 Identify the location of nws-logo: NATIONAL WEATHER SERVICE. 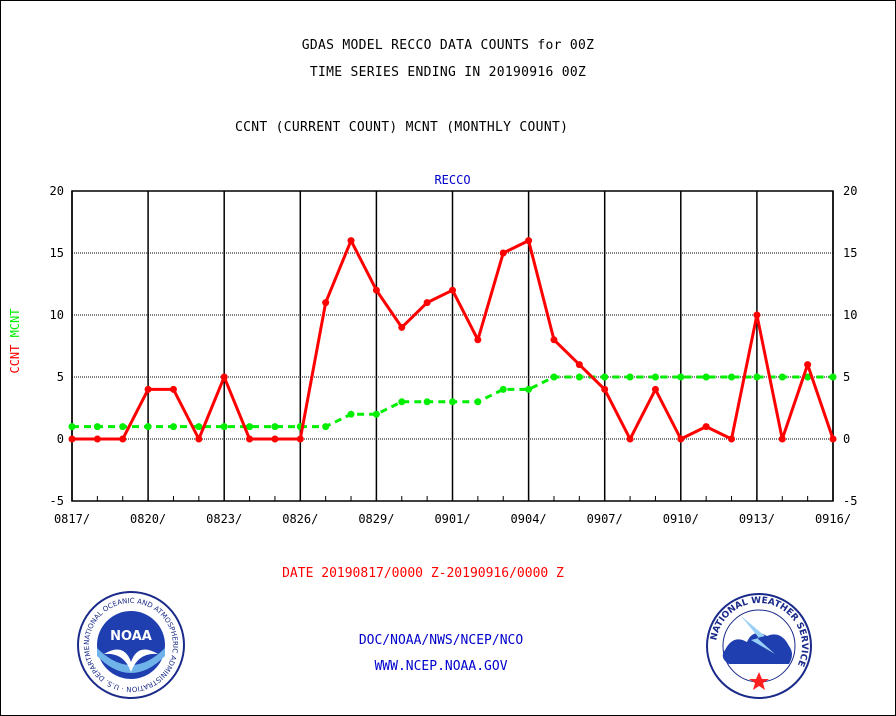
(759, 646).